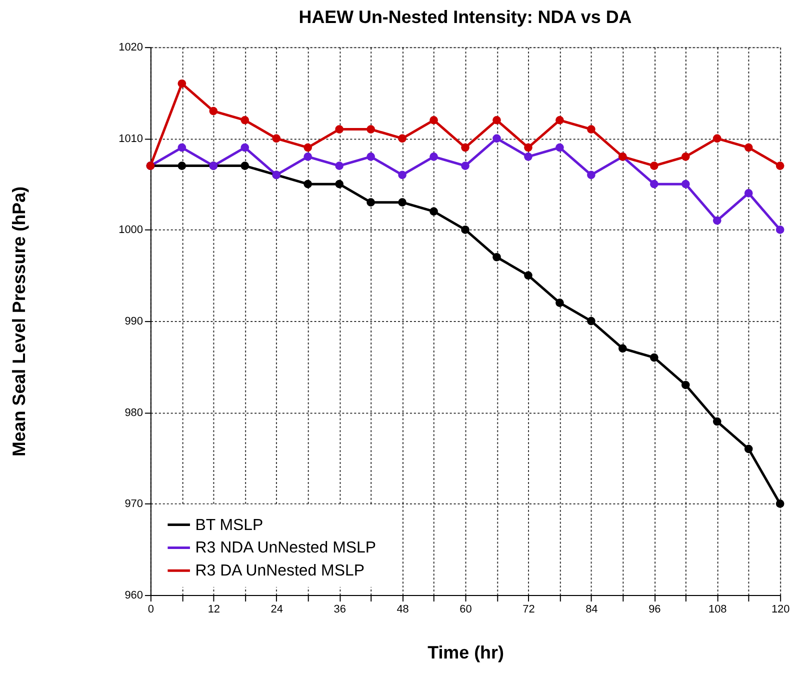  What do you see at coordinates (279, 571) in the screenshot?
I see `legend-label: R3 DA UnNested MSLP` at bounding box center [279, 571].